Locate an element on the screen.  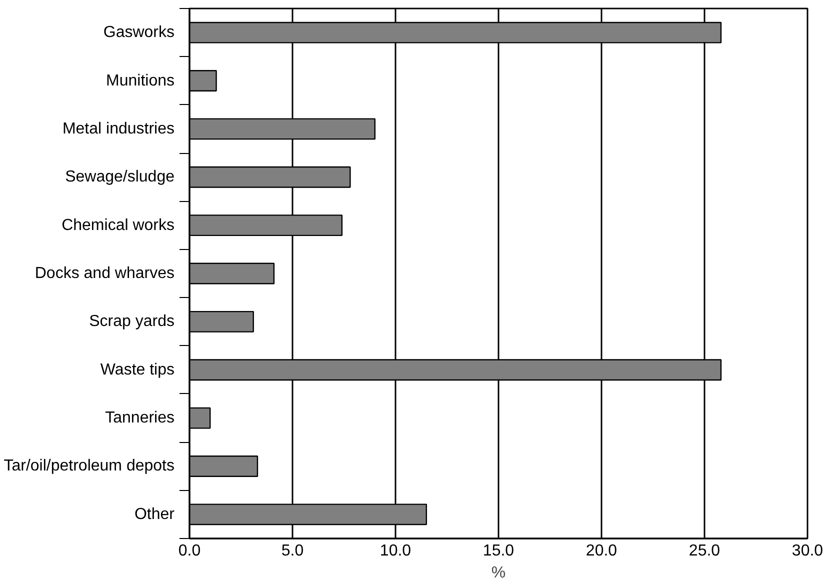
y-tick-label: Tanneries is located at coordinates (139, 418).